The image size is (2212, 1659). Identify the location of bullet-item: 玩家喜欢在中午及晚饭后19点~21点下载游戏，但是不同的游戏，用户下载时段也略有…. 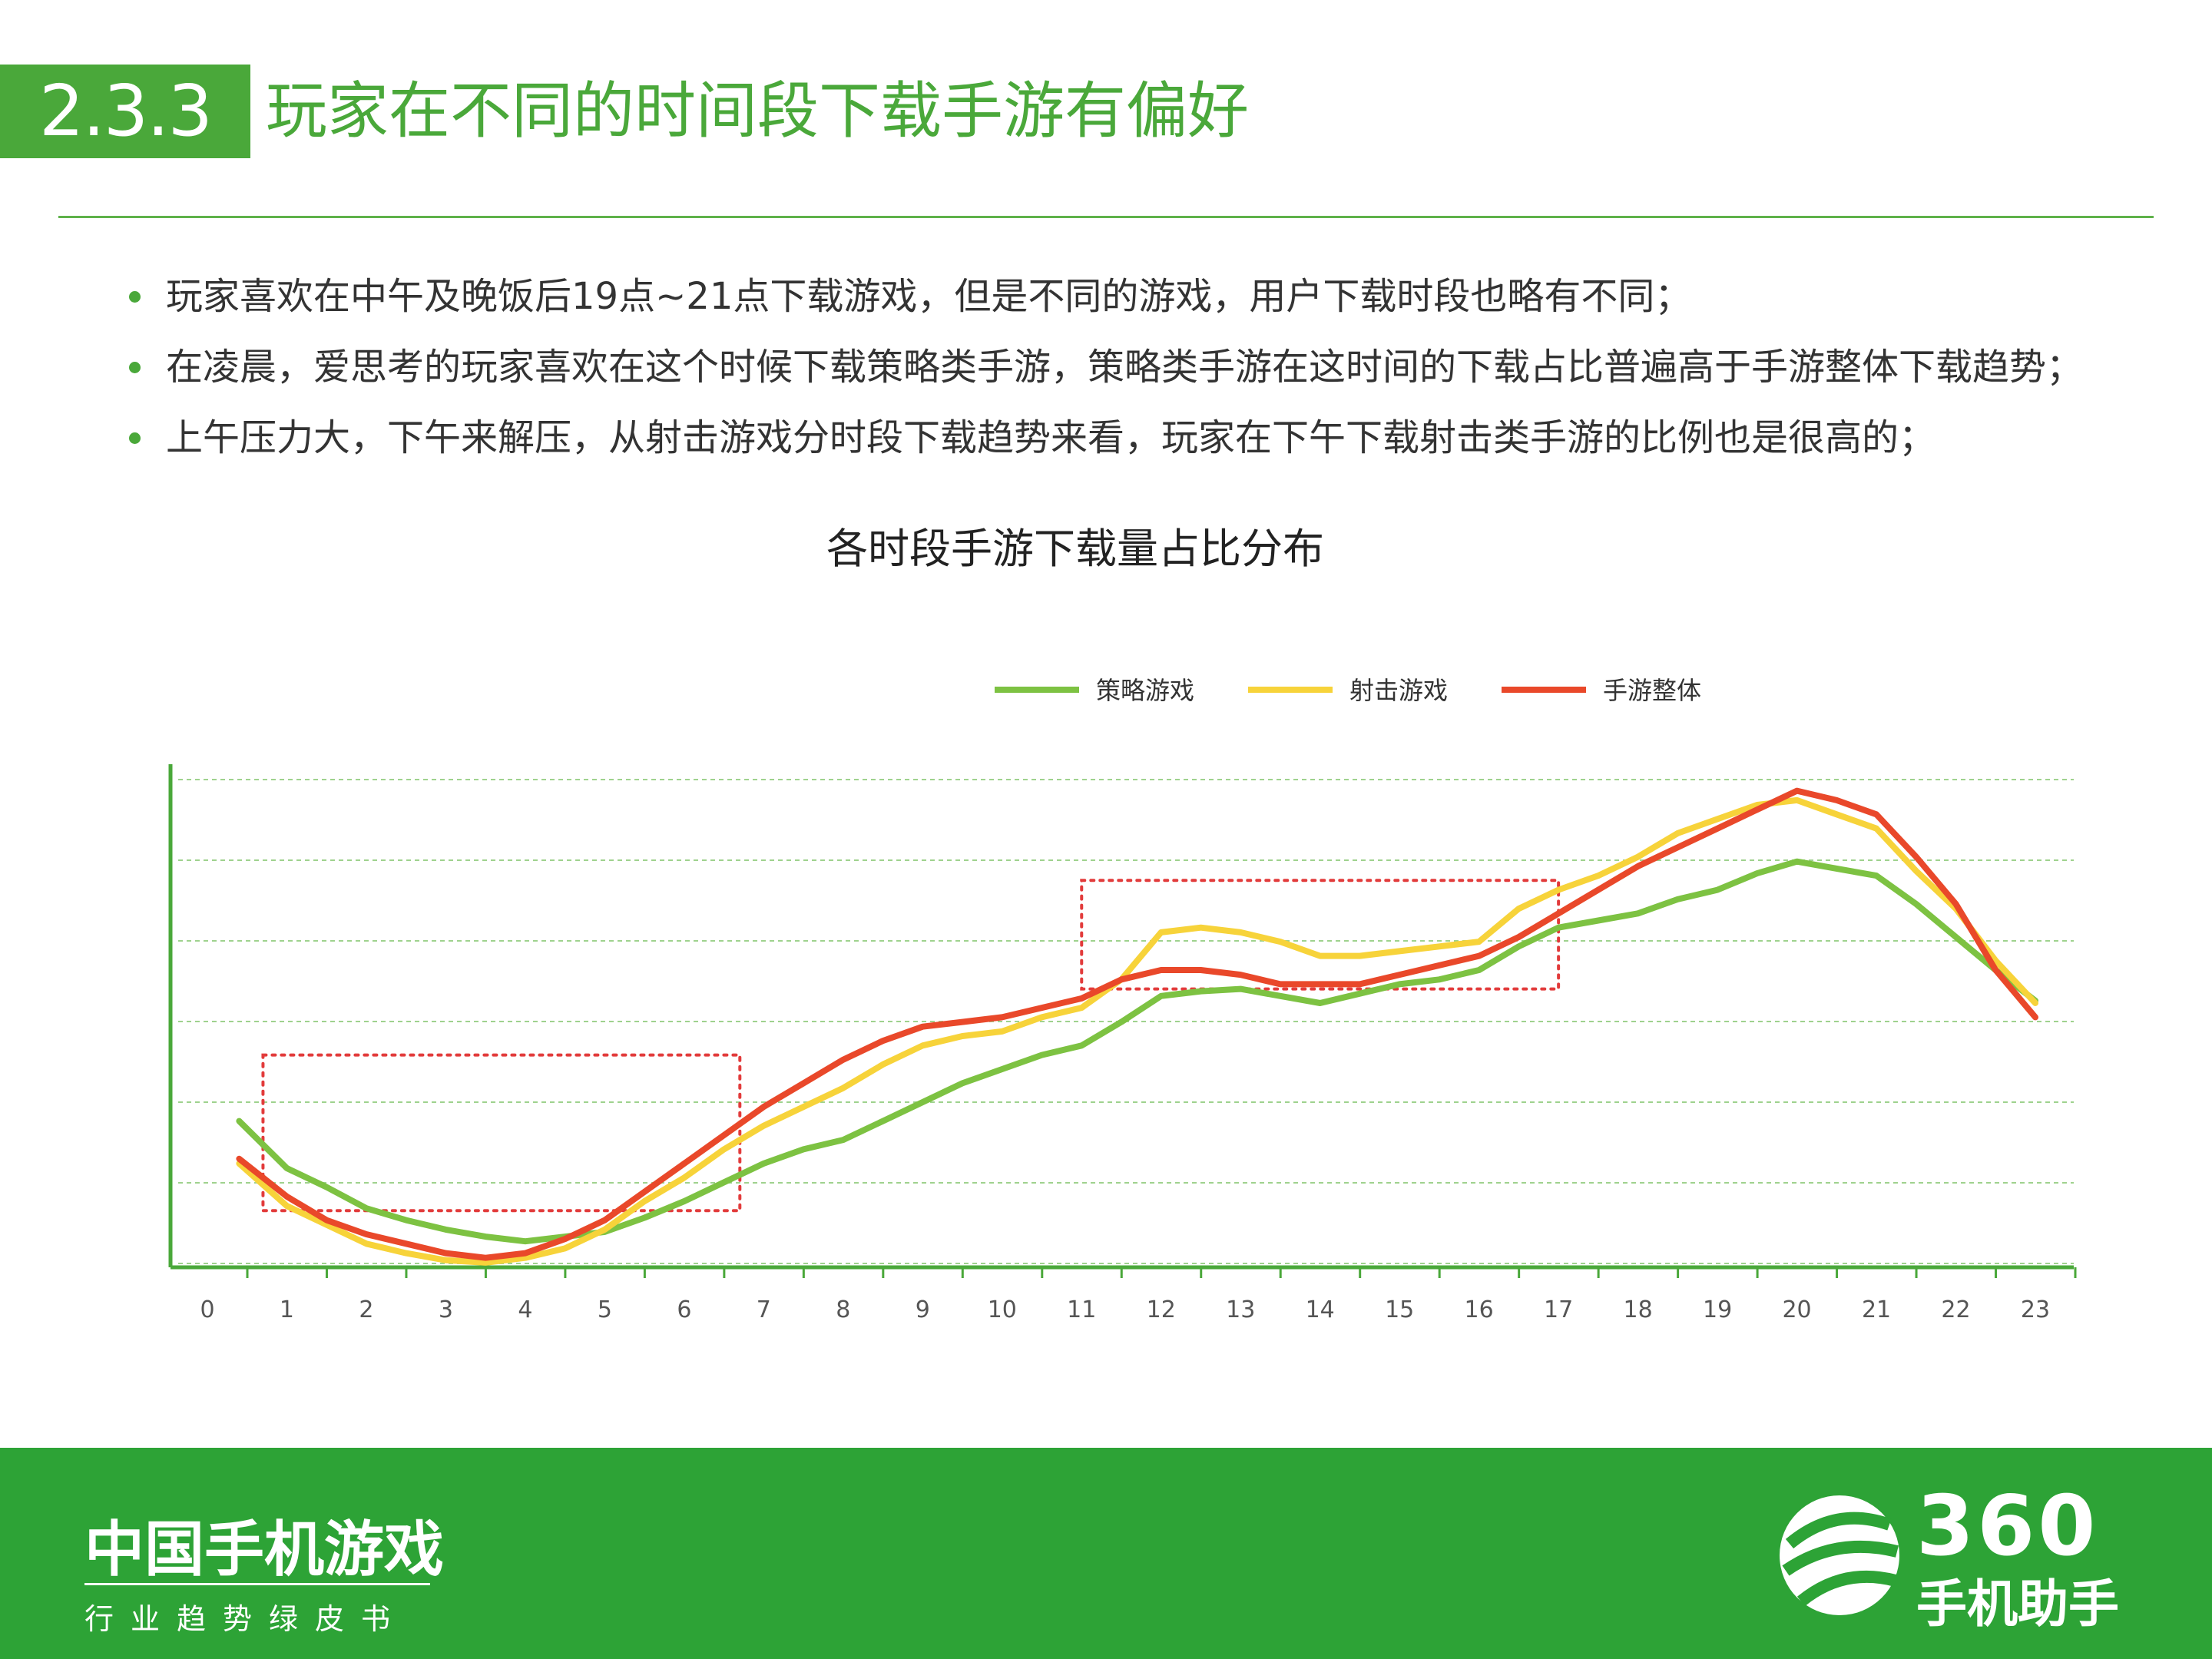
(1160, 296).